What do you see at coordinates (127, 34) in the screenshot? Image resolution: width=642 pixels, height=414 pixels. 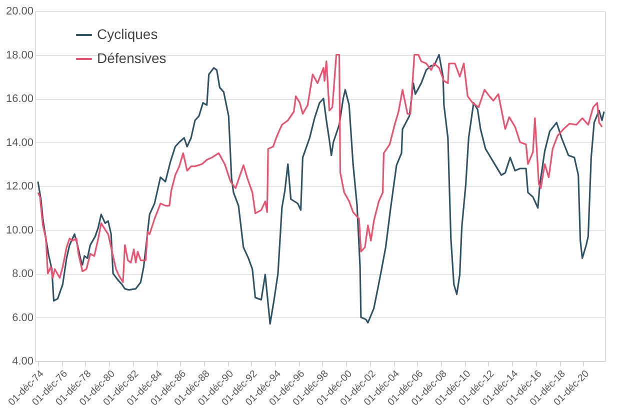 I see `legend-label: Cycliques` at bounding box center [127, 34].